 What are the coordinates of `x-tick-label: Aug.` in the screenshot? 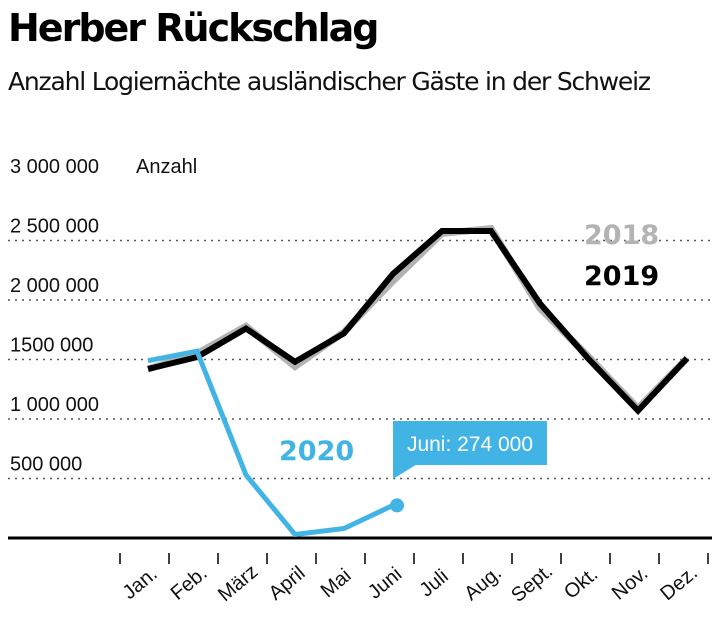 It's located at (483, 583).